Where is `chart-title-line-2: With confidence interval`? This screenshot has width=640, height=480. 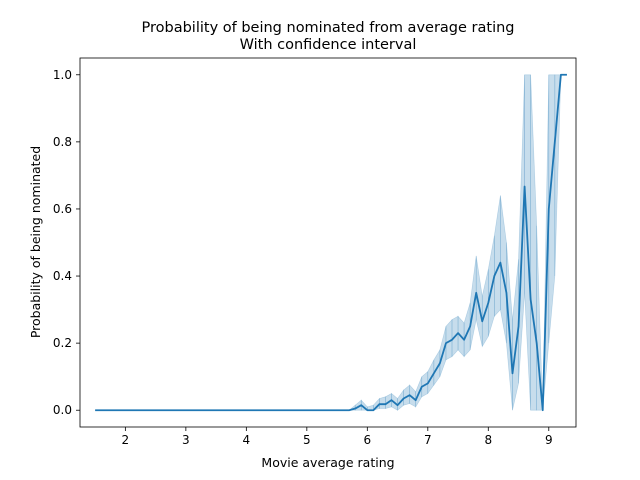
chart-title-line-2: With confidence interval is located at coordinates (328, 45).